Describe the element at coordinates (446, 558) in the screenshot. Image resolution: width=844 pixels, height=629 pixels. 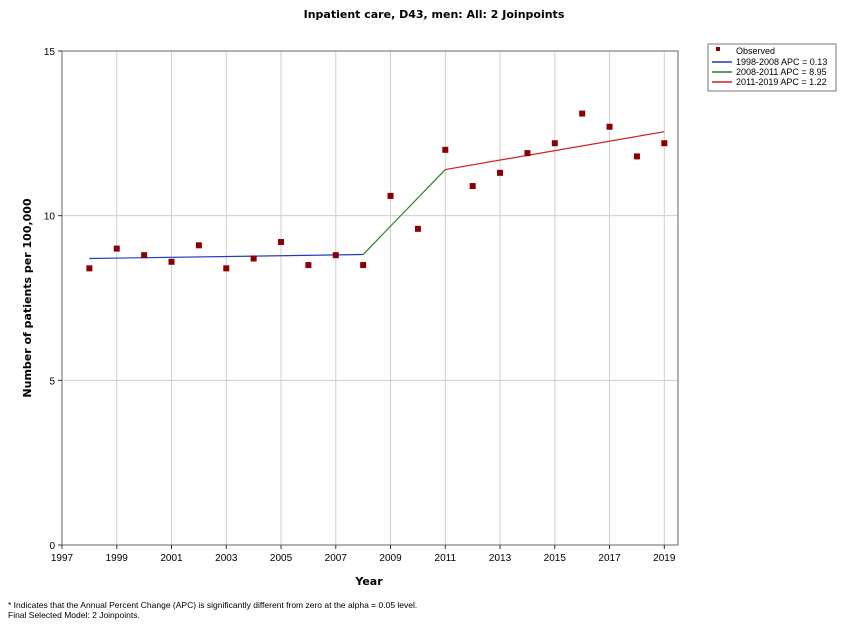
I see `x-tick-label: 2011` at that location.